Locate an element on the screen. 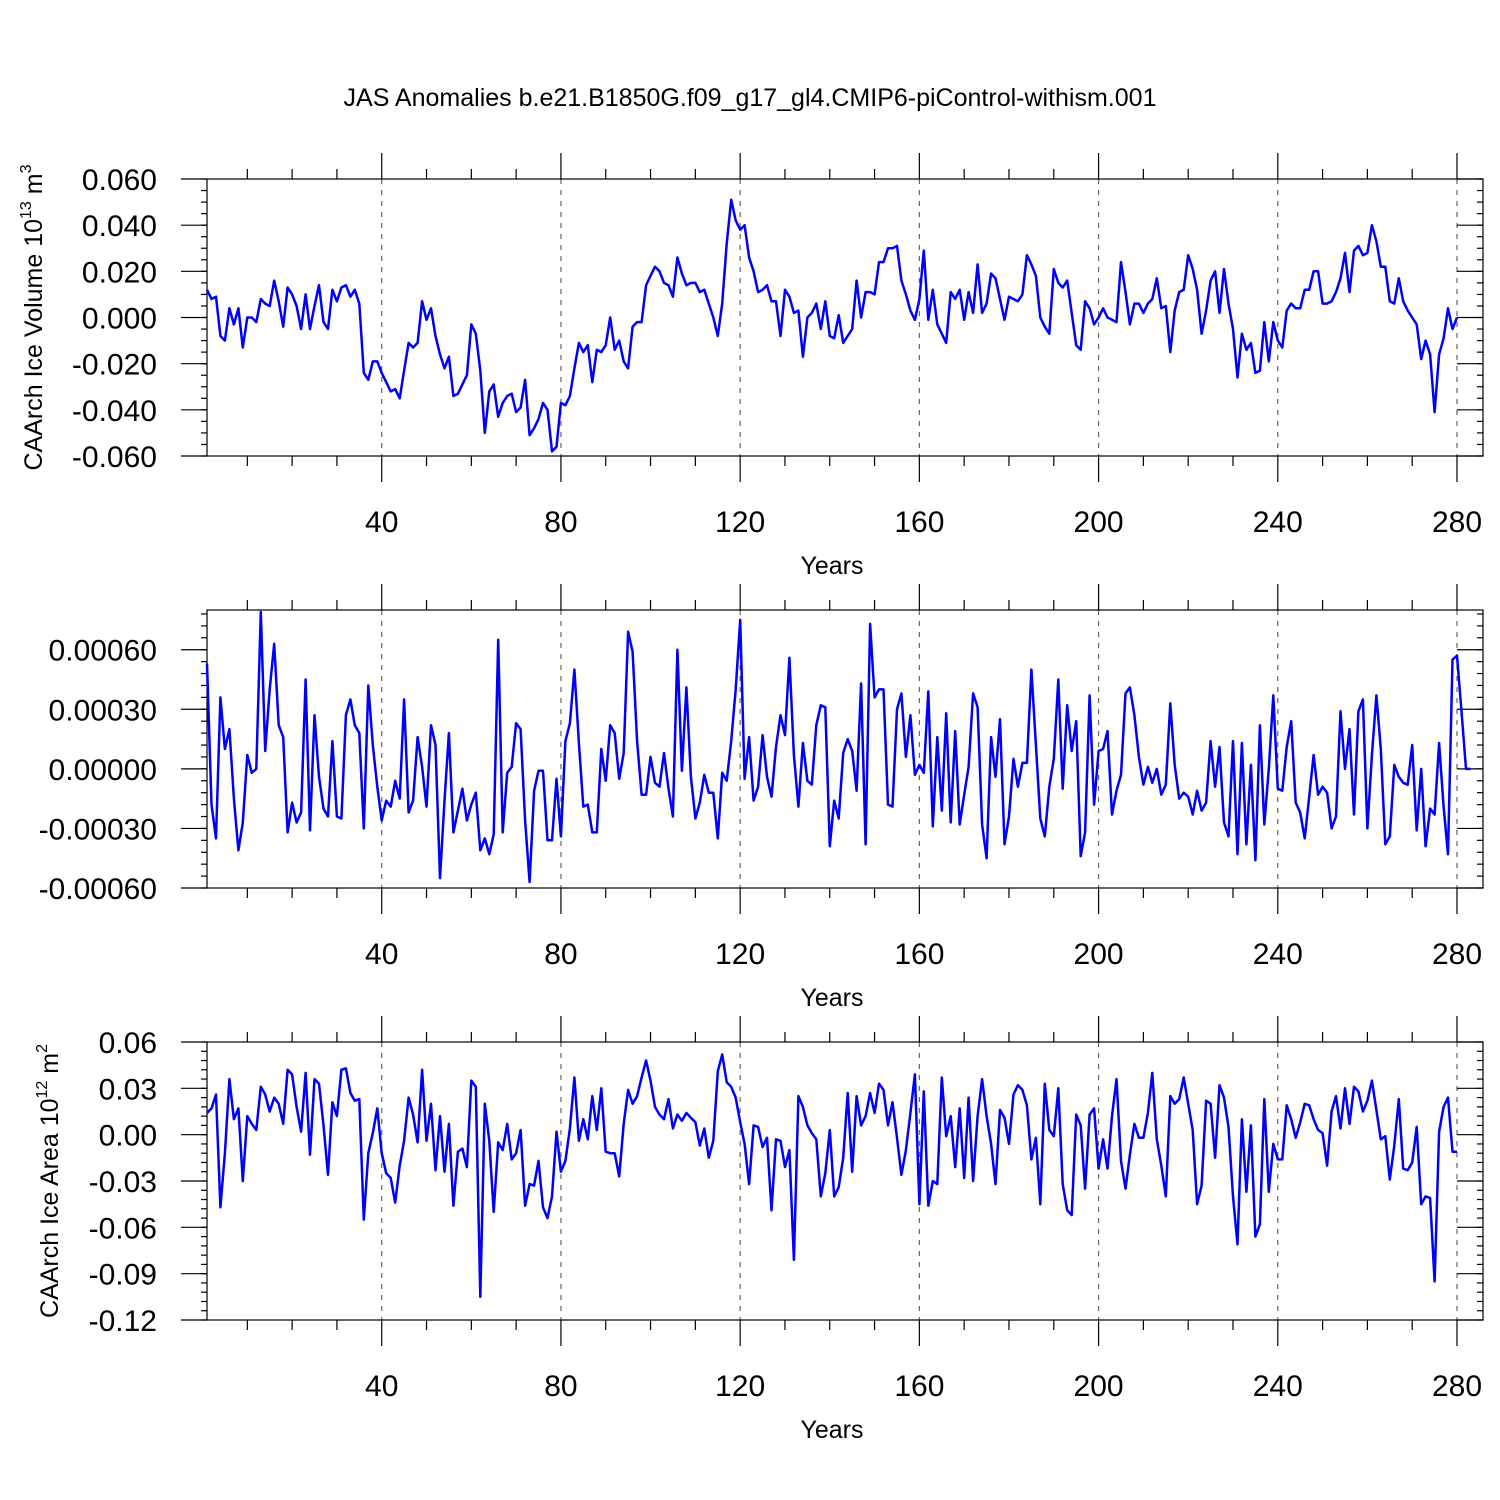 The width and height of the screenshot is (1500, 1500). ice-area-x-tick-label: 200 is located at coordinates (1099, 1386).